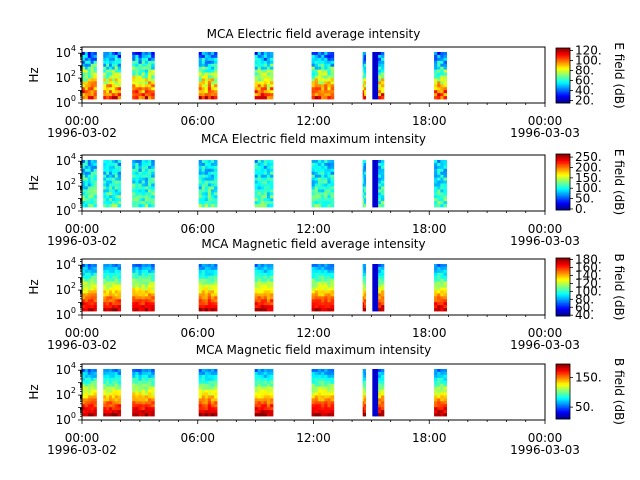 Image resolution: width=640 pixels, height=480 pixels. Describe the element at coordinates (63, 420) in the screenshot. I see `y-tick-base: 10` at that location.